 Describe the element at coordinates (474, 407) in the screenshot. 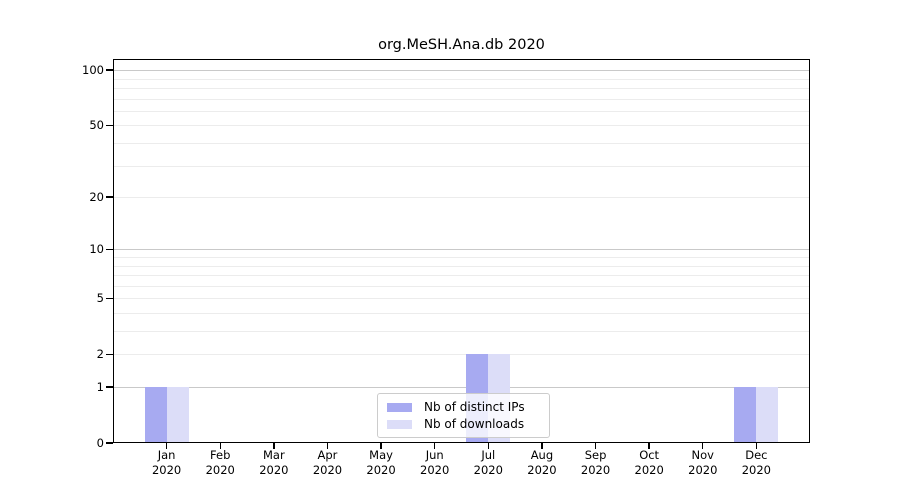

I see `legend-label-distinct-ips: Nb of distinct IPs` at that location.